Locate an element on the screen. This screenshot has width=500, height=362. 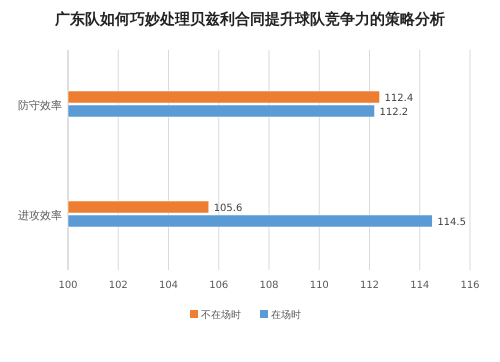
legend-label: 在场时 is located at coordinates (286, 315).